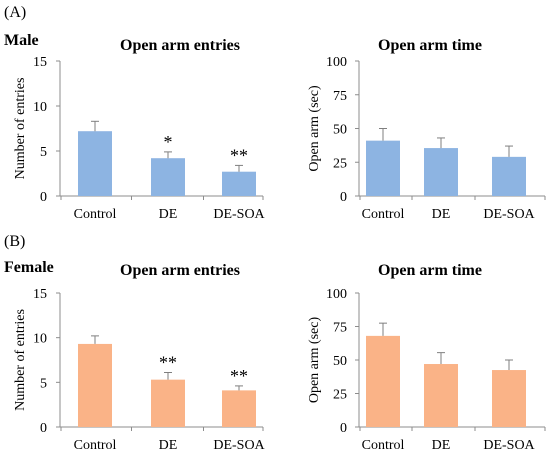  Describe the element at coordinates (21, 40) in the screenshot. I see `sex-label-male: Male` at that location.